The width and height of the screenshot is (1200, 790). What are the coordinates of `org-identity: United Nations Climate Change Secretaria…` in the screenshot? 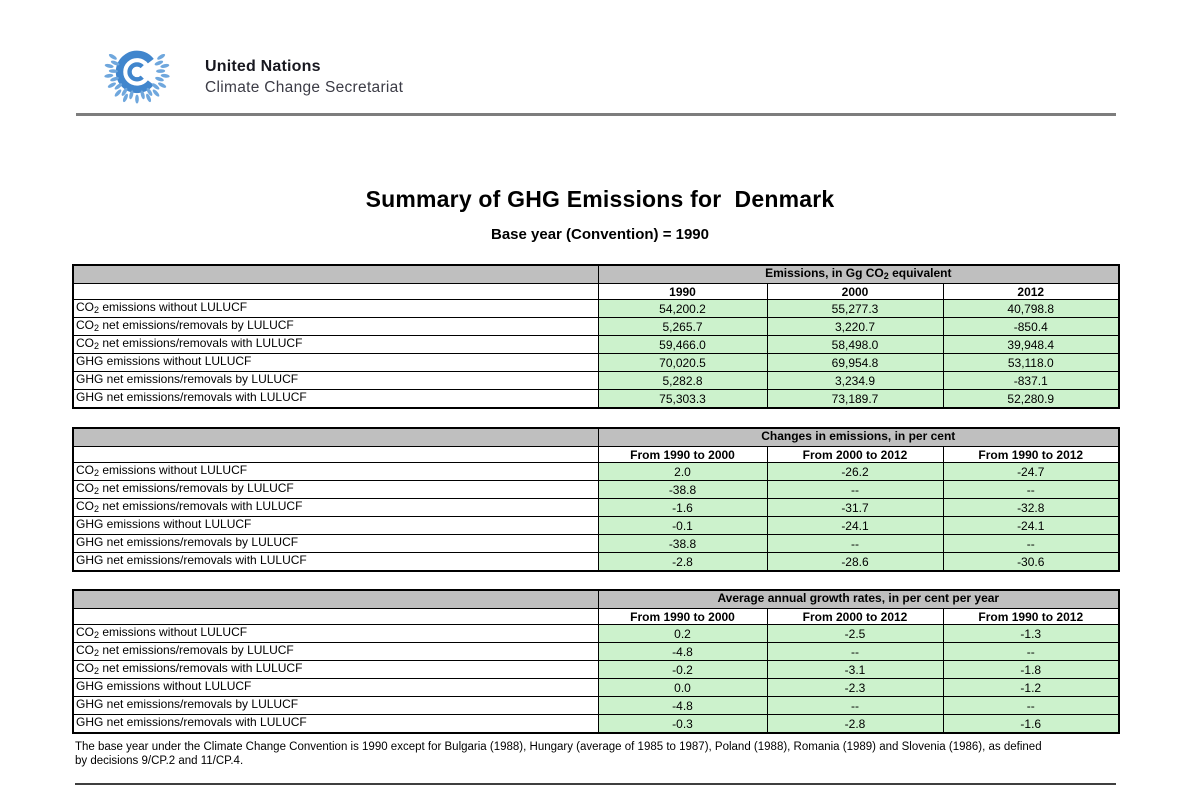 It's located at (304, 77).